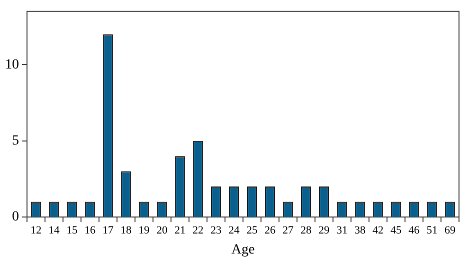 Image resolution: width=463 pixels, height=260 pixels. What do you see at coordinates (234, 230) in the screenshot?
I see `x-tick-label: 24` at bounding box center [234, 230].